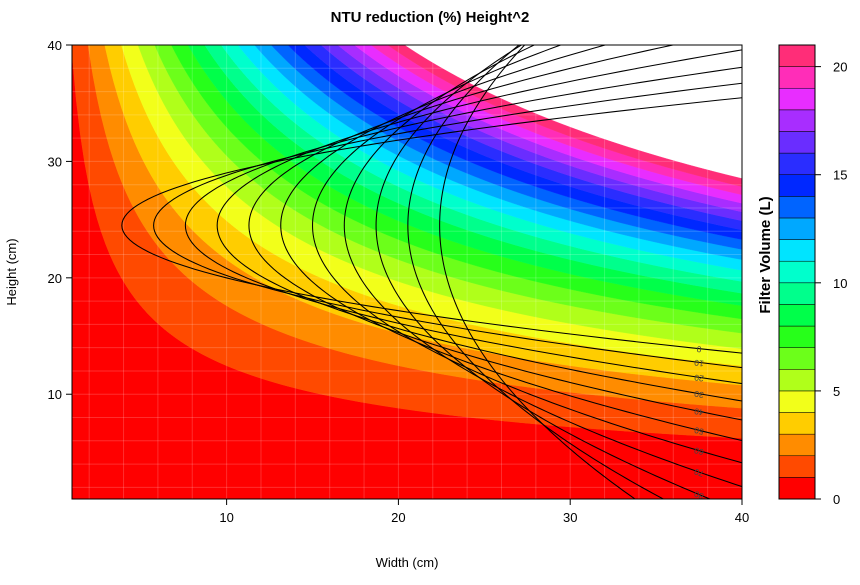  Describe the element at coordinates (765, 254) in the screenshot. I see `colorbar-label: Filter Volume (L)` at that location.